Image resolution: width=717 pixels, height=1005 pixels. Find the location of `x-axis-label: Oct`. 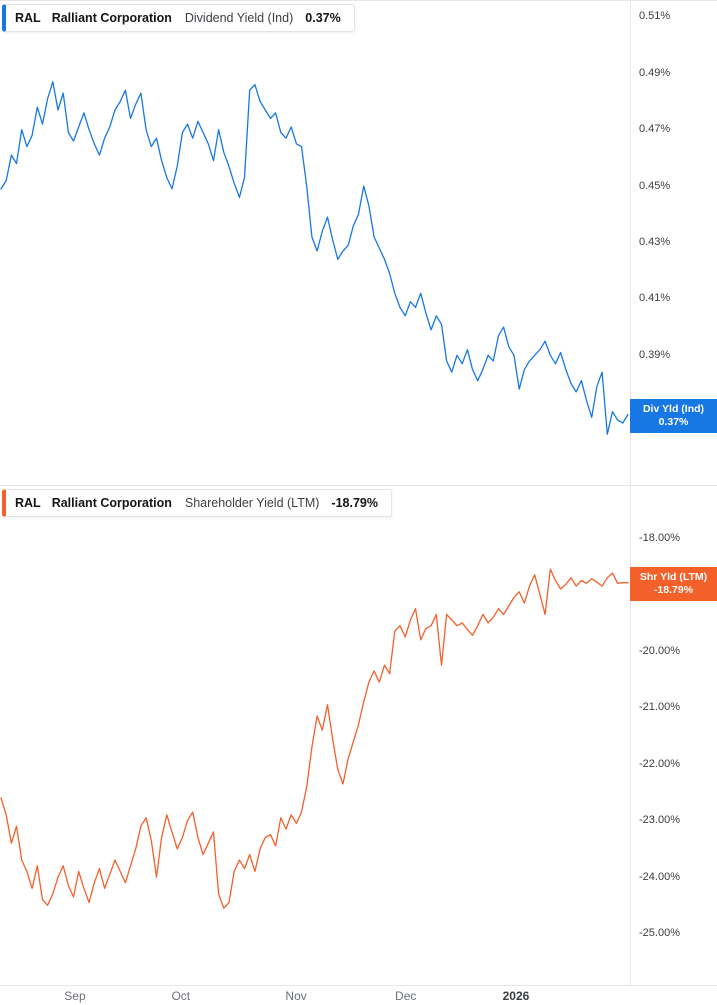

x-axis-label: Oct is located at coordinates (181, 996).